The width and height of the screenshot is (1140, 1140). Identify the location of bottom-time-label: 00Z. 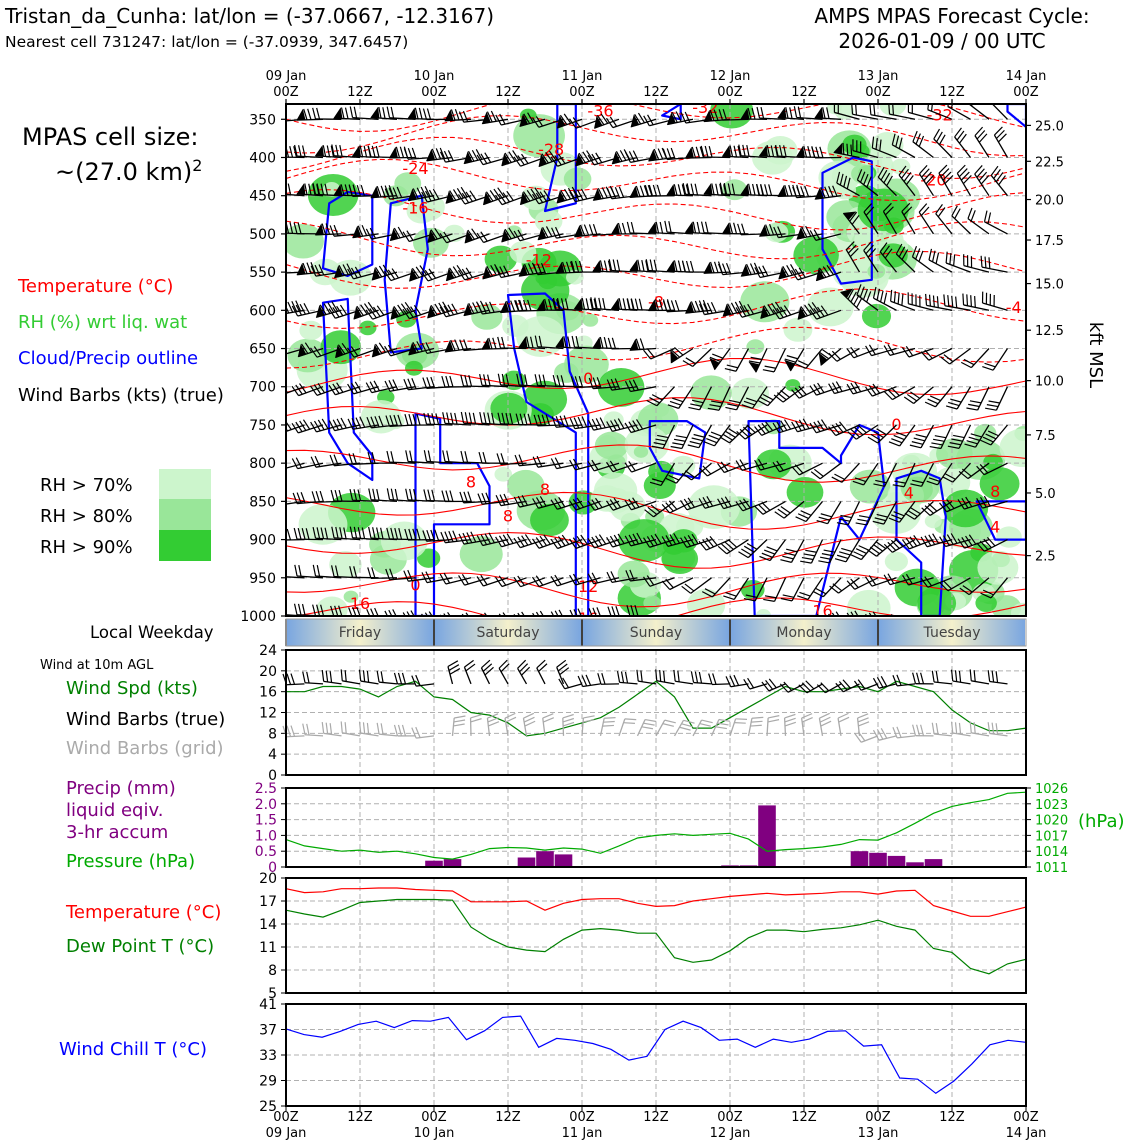
(878, 1117).